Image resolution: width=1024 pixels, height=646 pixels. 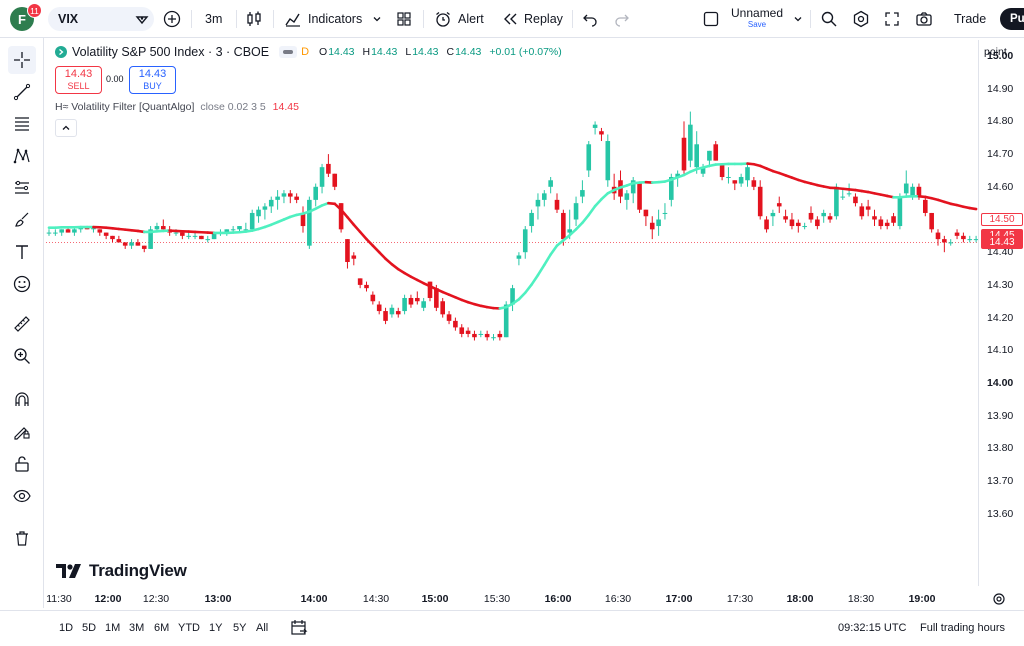 What do you see at coordinates (22, 124) in the screenshot?
I see `fib-retracement-tool` at bounding box center [22, 124].